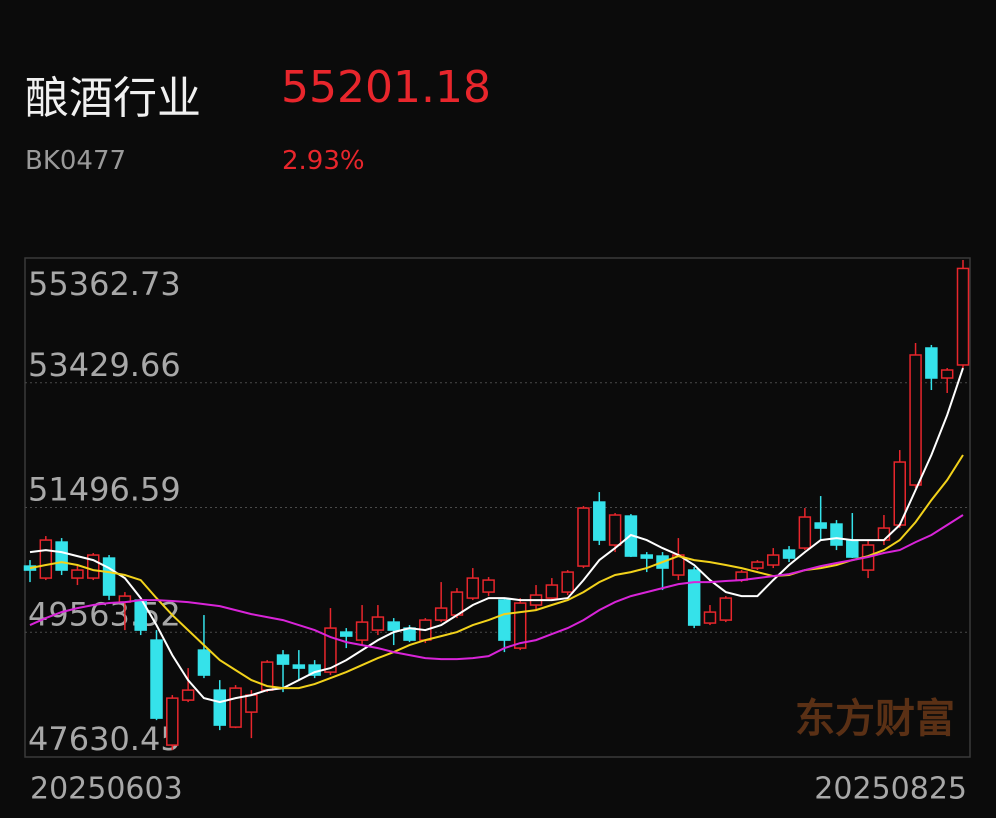  What do you see at coordinates (890, 789) in the screenshot?
I see `x-tick-label: 20250825` at bounding box center [890, 789].